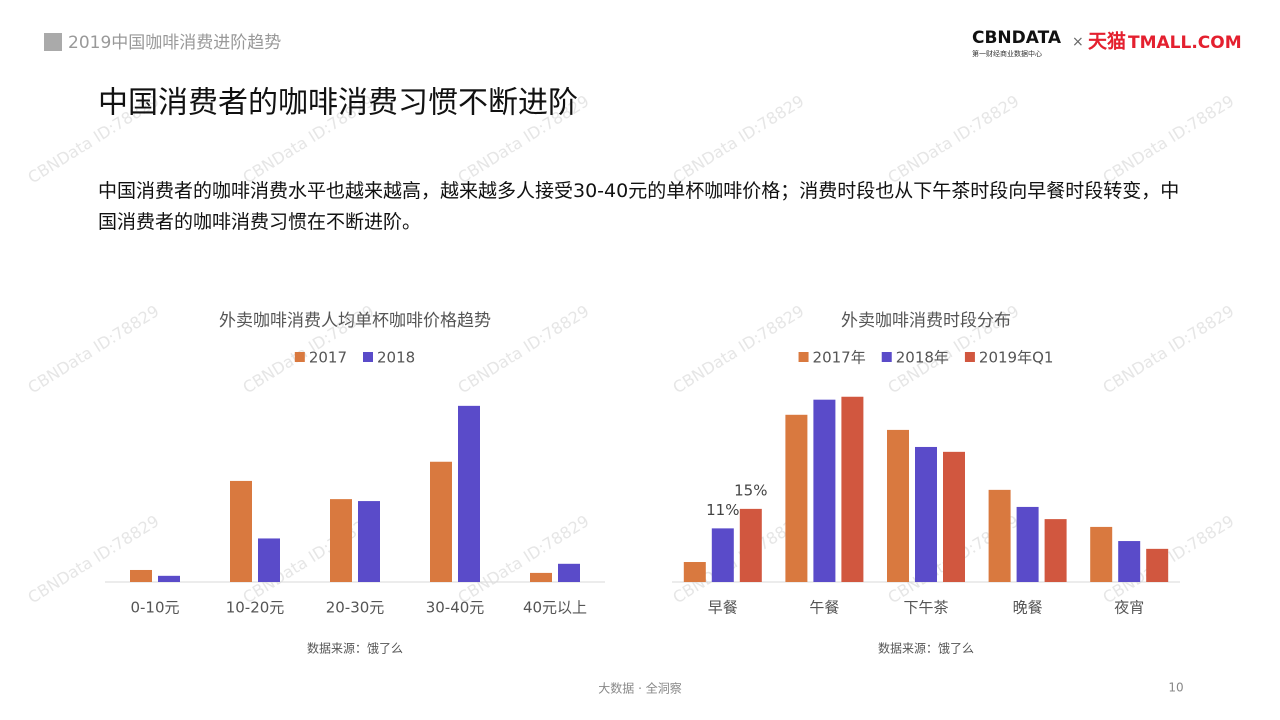 Image resolution: width=1280 pixels, height=720 pixels. Describe the element at coordinates (53, 42) in the screenshot. I see `section-icon` at that location.